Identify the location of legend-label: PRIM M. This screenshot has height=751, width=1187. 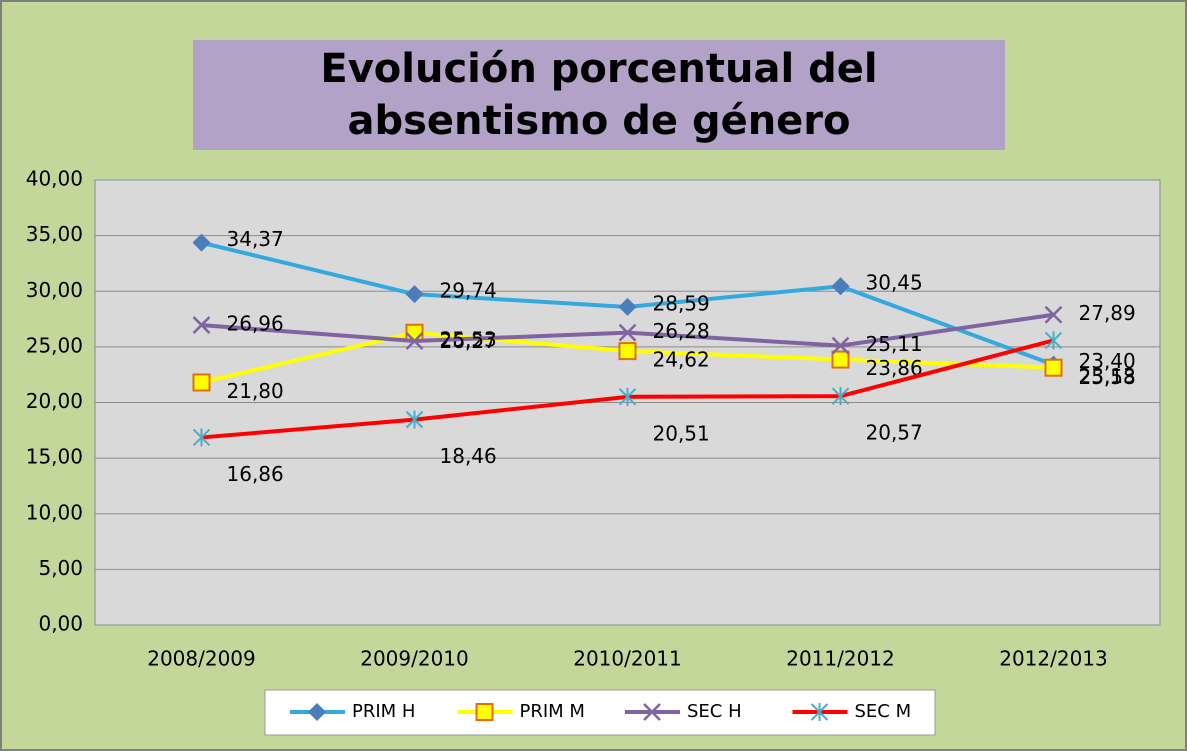
(552, 711).